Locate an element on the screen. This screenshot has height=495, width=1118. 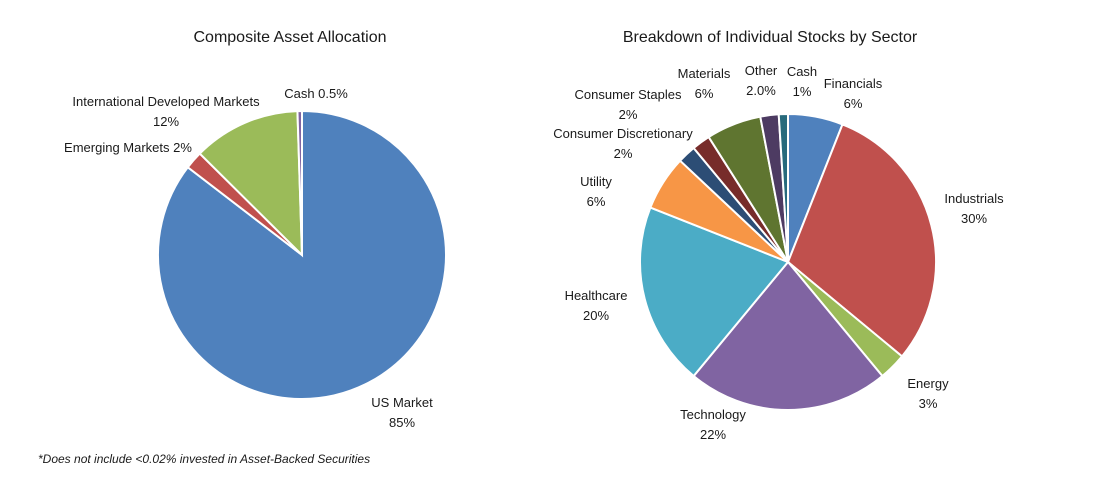
slice-healthcare is located at coordinates (714, 292).